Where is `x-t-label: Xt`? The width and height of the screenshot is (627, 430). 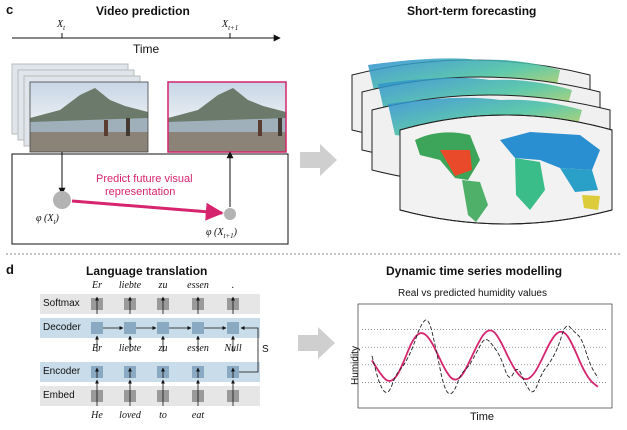
x-t-label: Xt is located at coordinates (61, 25).